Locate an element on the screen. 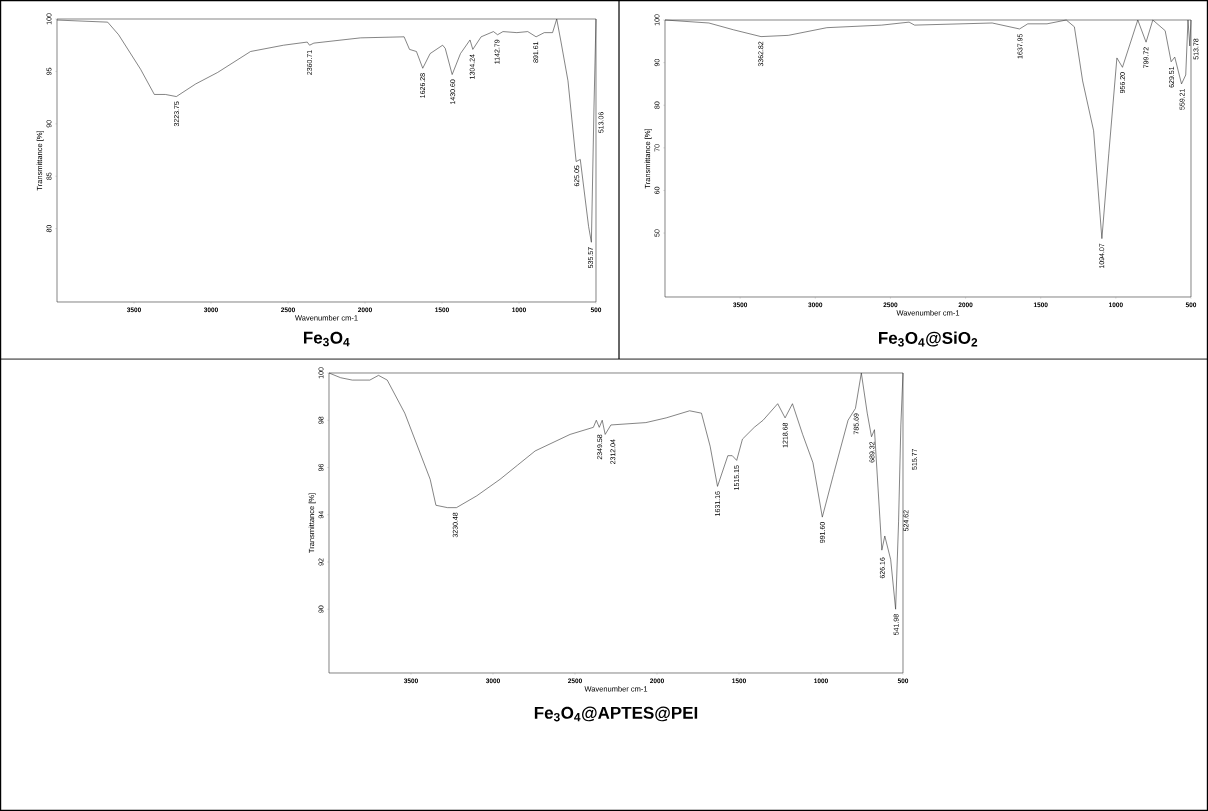  text: Fe$_{3}$O$_{4}$ is located at coordinates (326, 339).